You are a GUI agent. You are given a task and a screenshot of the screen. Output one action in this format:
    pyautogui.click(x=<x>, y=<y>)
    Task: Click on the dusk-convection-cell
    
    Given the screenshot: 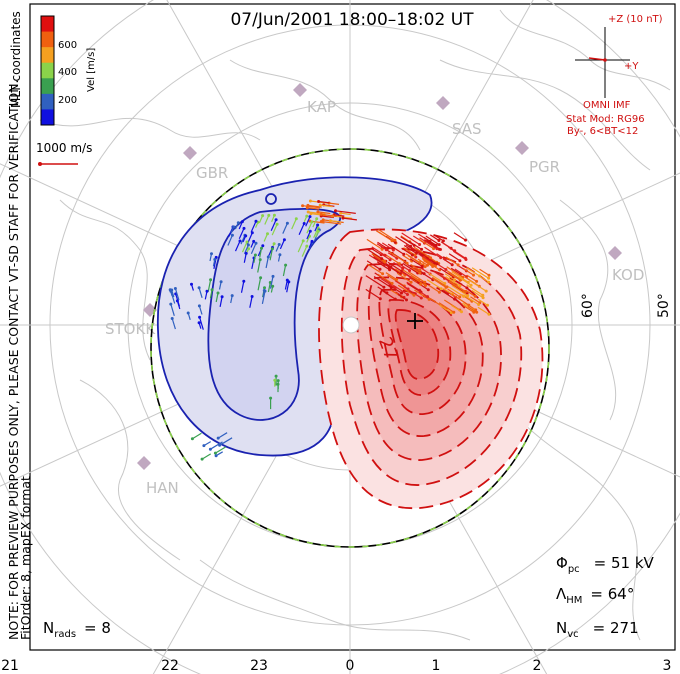 What is the action you would take?
    pyautogui.click(x=431, y=368)
    